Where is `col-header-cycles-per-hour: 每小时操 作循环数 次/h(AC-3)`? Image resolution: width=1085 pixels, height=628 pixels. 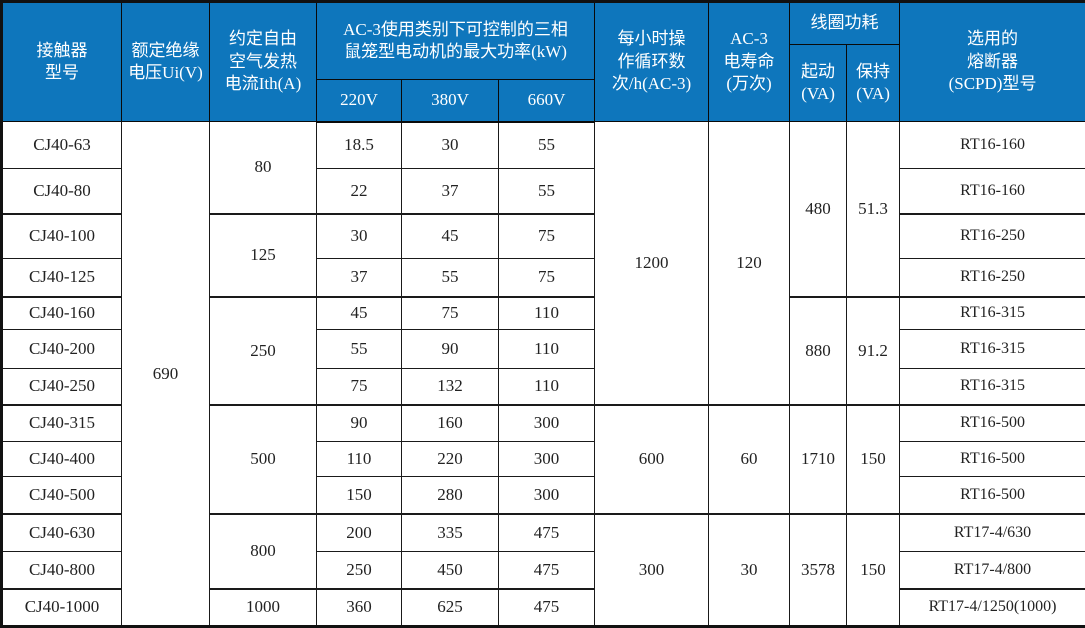 col-header-cycles-per-hour: 每小时操 作循环数 次/h(AC-3) is located at coordinates (652, 62).